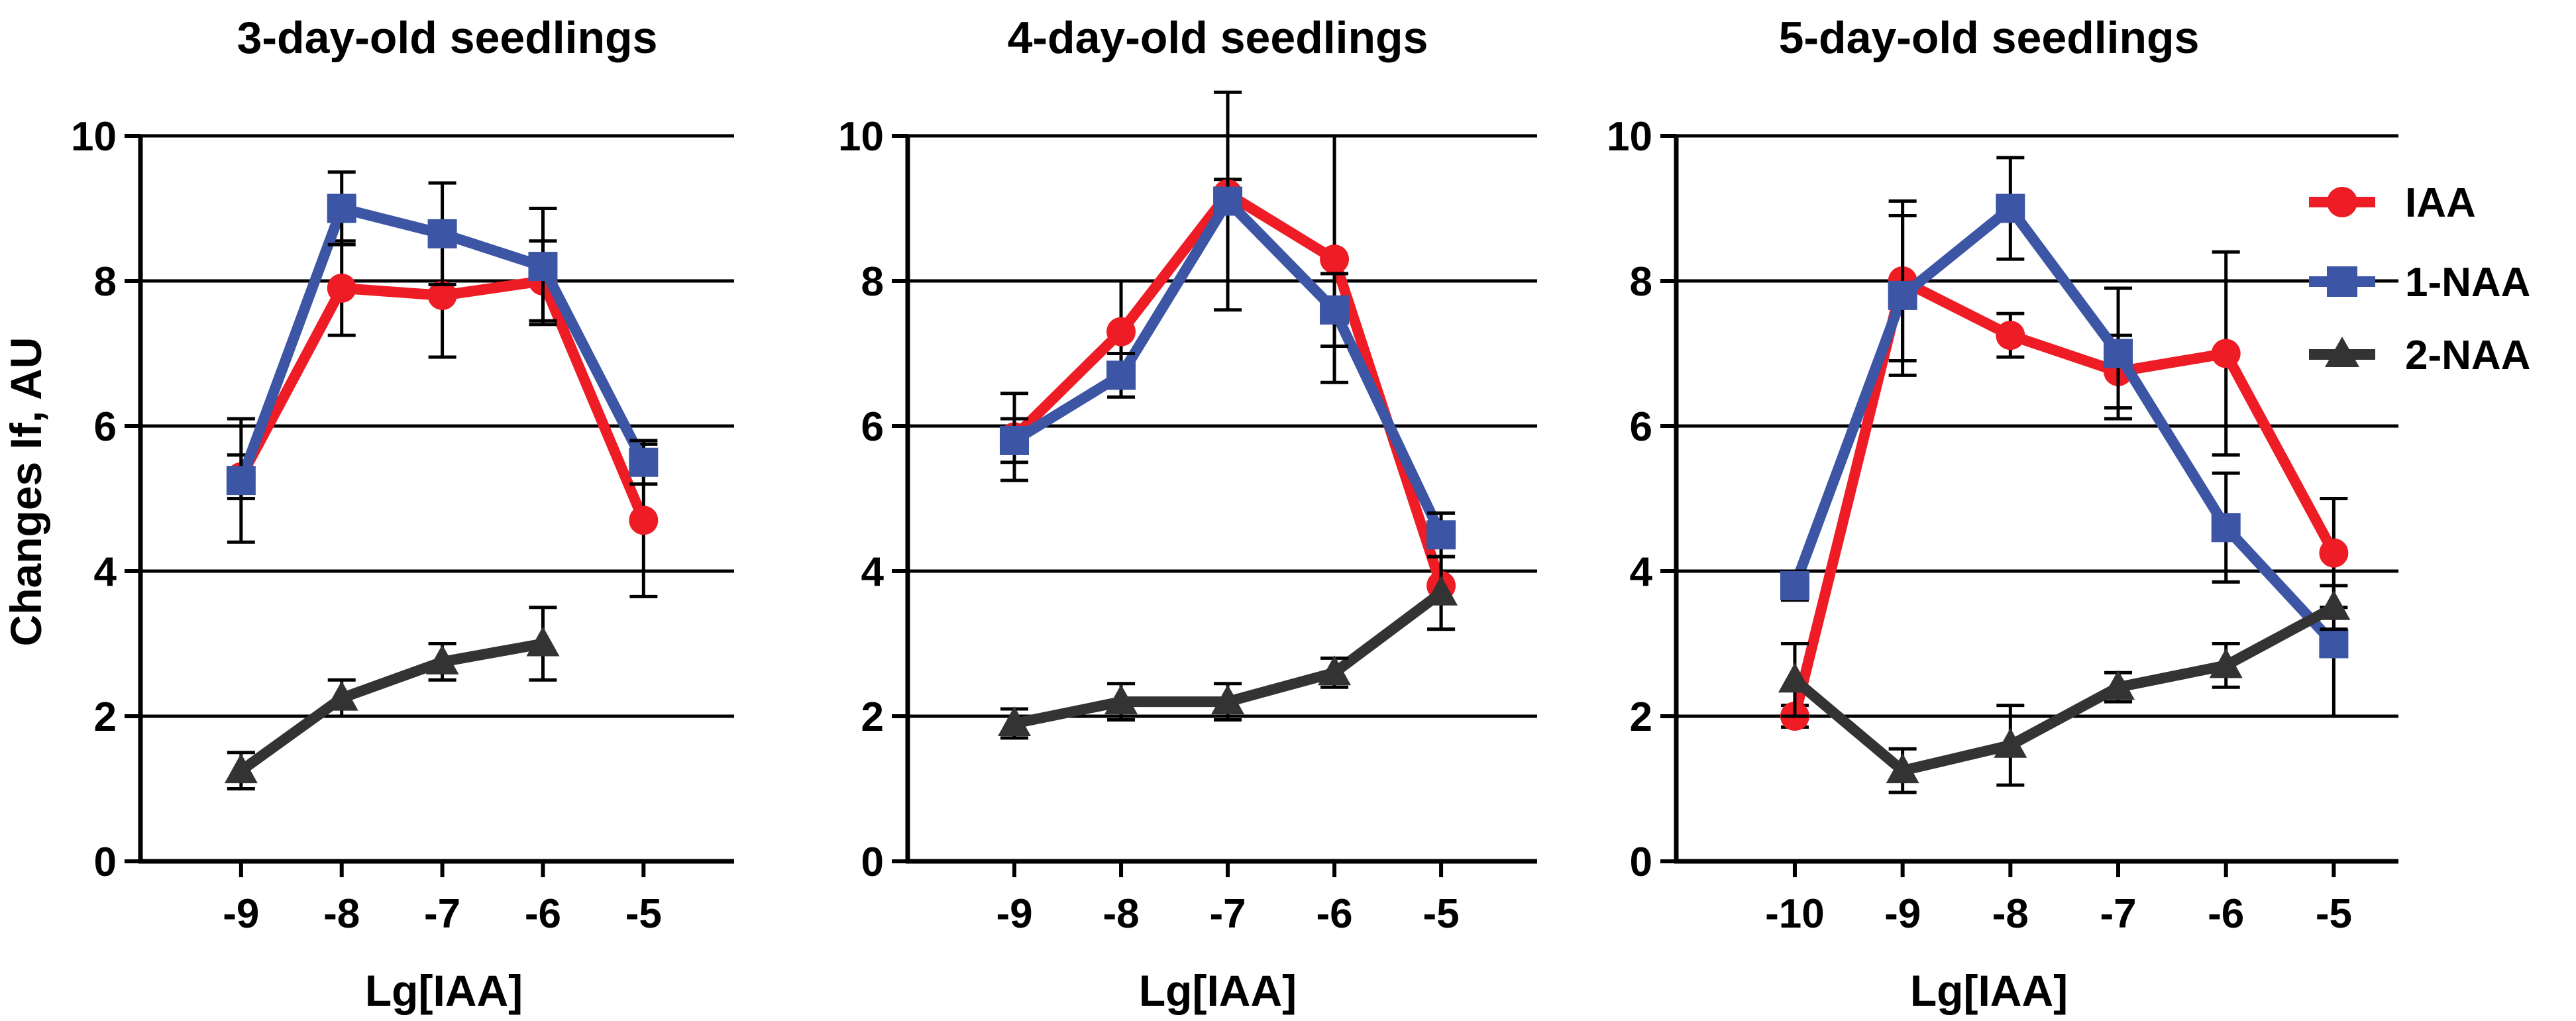 The image size is (2576, 1021). I want to click on legend-item-1-naa: 1-NAA, so click(2419, 283).